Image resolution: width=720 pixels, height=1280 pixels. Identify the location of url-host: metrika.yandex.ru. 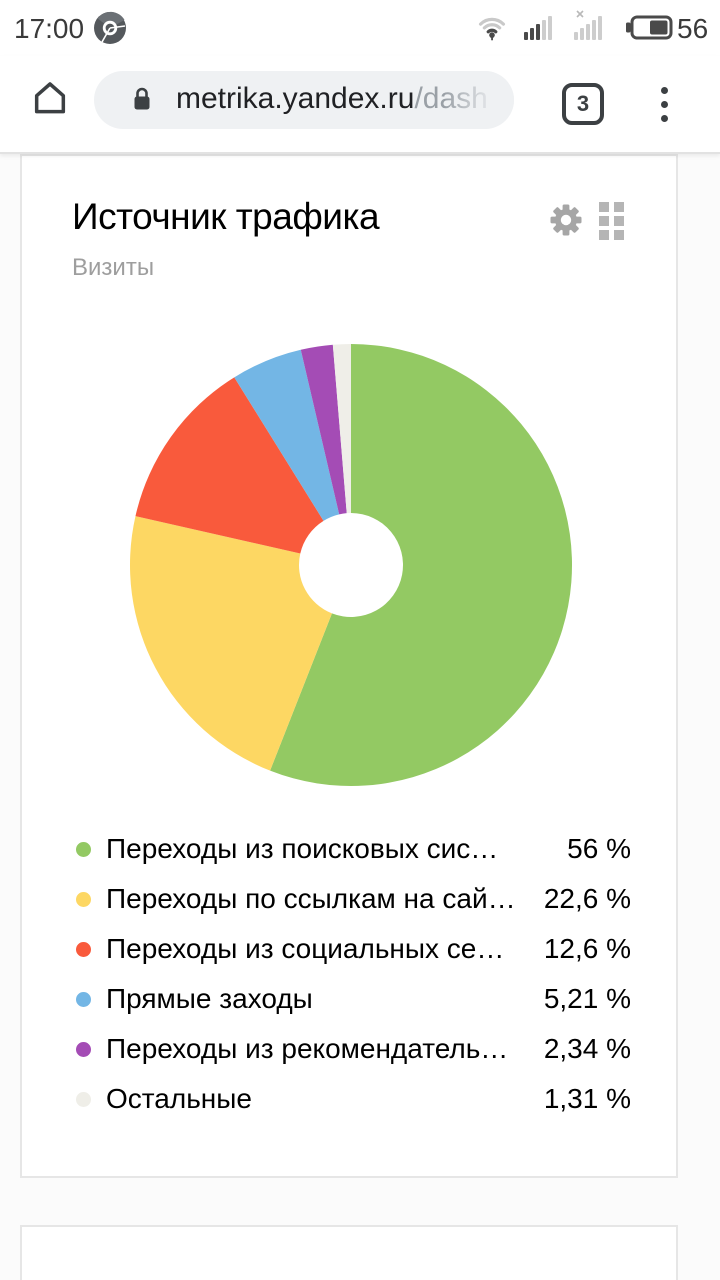
(295, 98).